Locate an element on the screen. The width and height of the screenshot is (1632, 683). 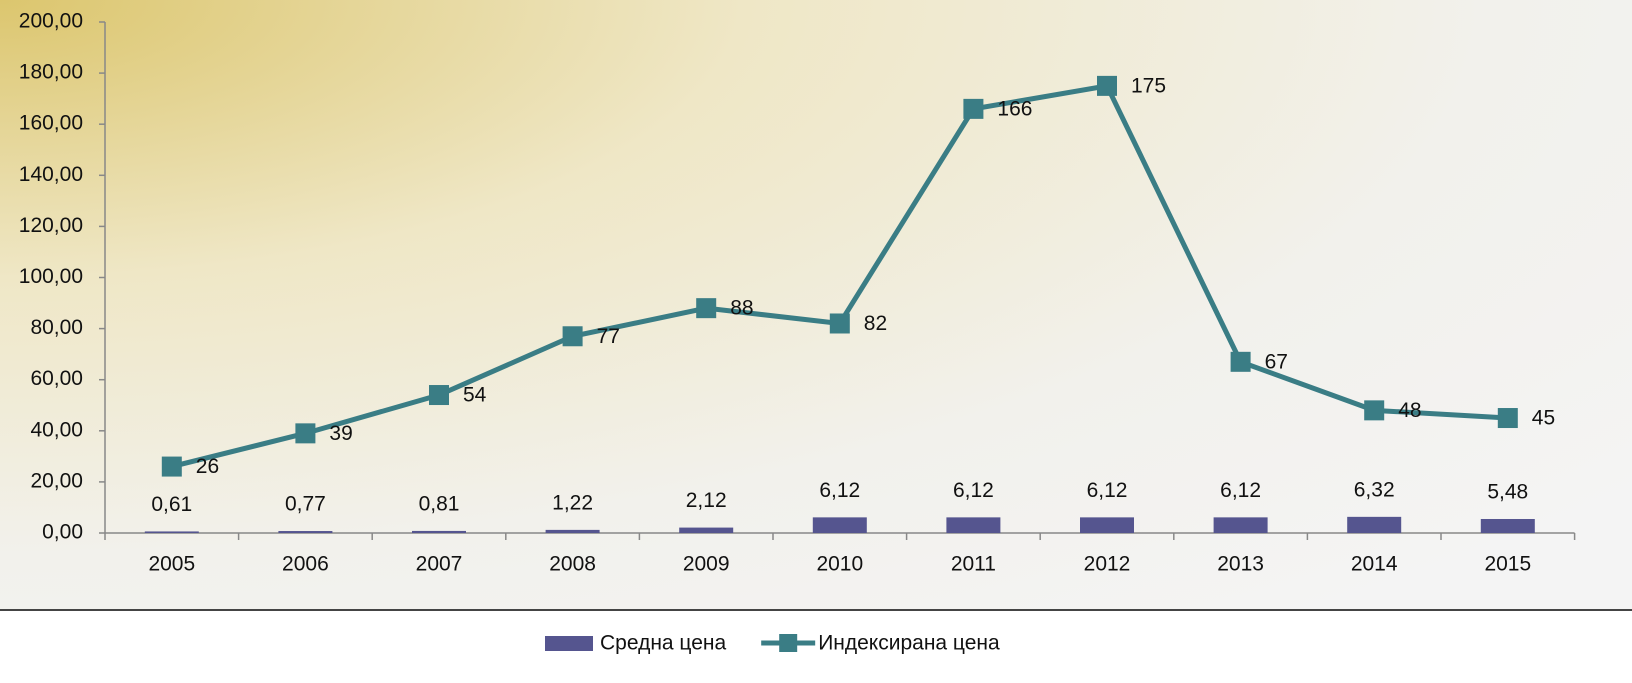
line-label: 26 is located at coordinates (207, 466).